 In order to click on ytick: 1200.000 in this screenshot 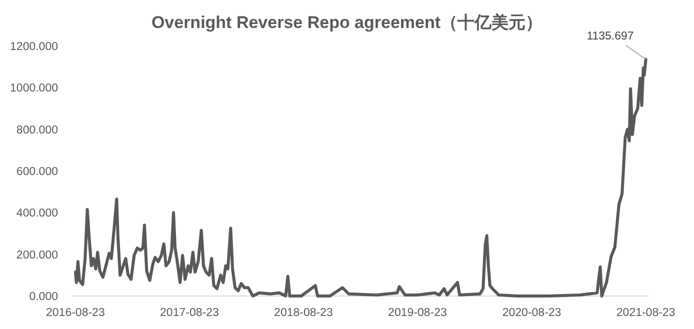, I will do `click(34, 47)`.